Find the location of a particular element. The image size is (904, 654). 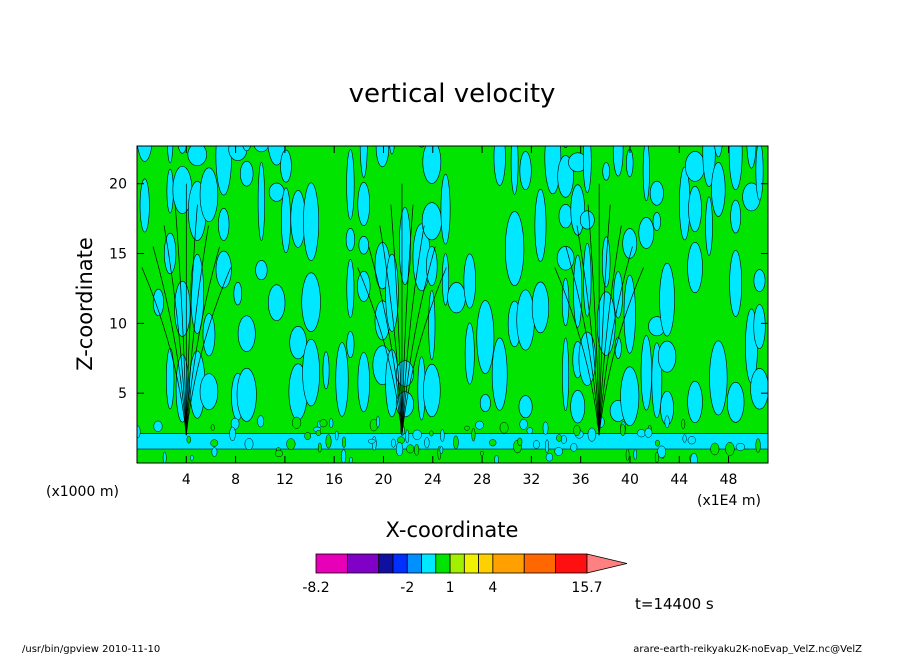

colorbar-extend-arrow is located at coordinates (607, 563).